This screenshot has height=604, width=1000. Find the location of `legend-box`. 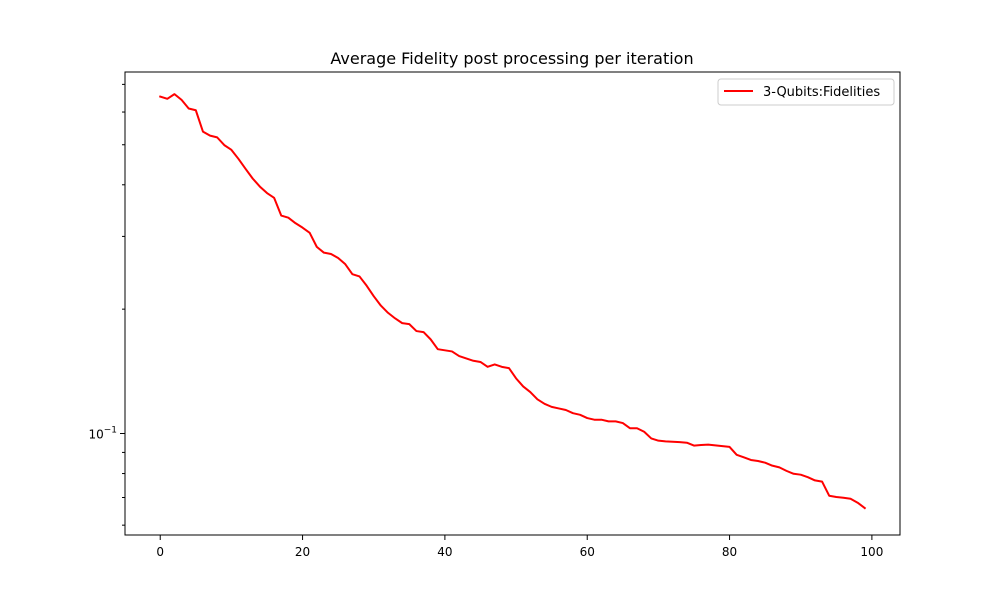

legend-box is located at coordinates (806, 92).